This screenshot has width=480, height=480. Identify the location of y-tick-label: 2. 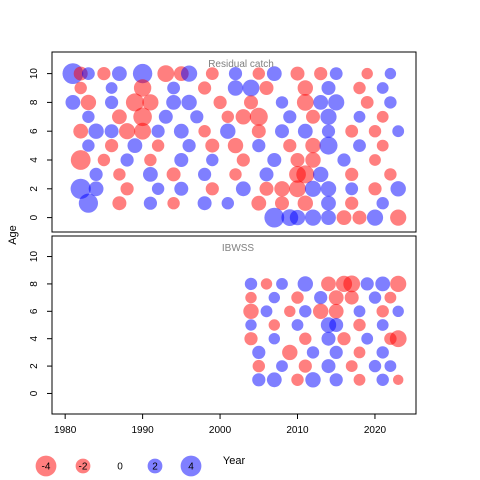
(34, 366).